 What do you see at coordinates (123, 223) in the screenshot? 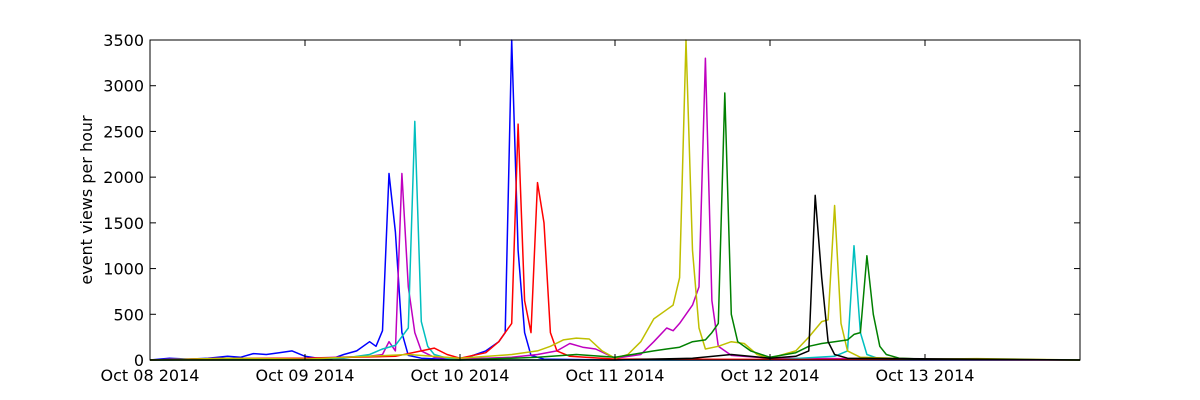
I see `y-tick-label: 1500` at bounding box center [123, 223].